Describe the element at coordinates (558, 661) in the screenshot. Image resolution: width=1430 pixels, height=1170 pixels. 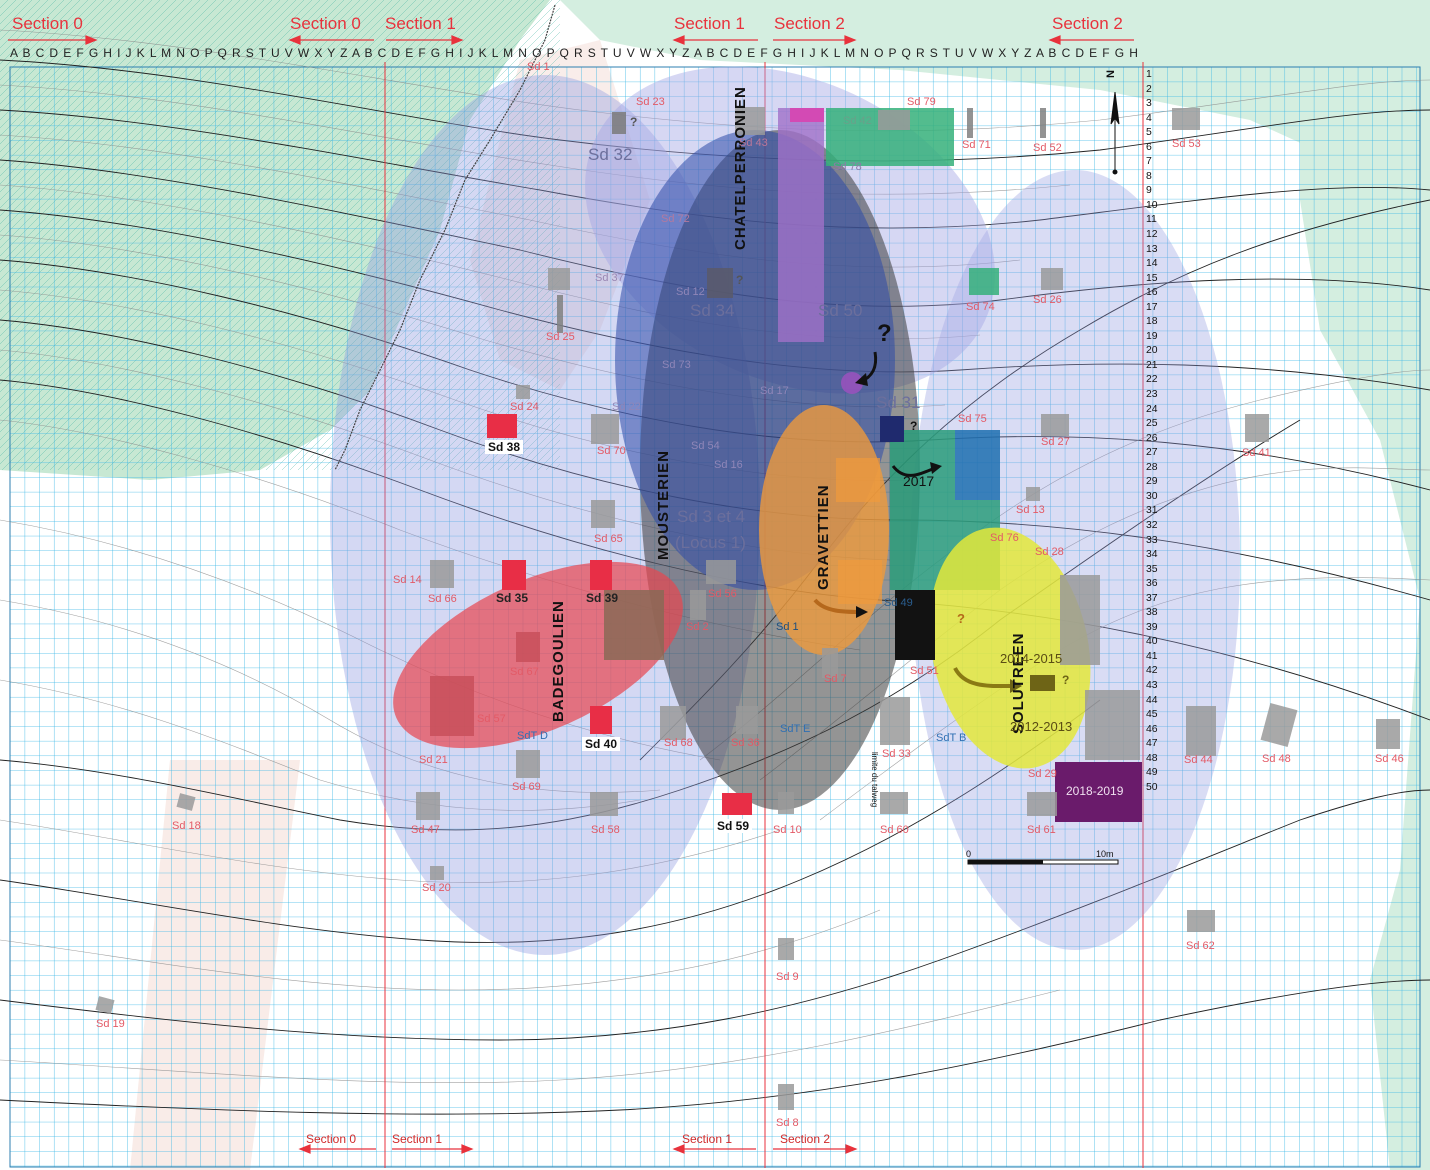
I see `label-badegoulien: BADEGOULIEN` at that location.